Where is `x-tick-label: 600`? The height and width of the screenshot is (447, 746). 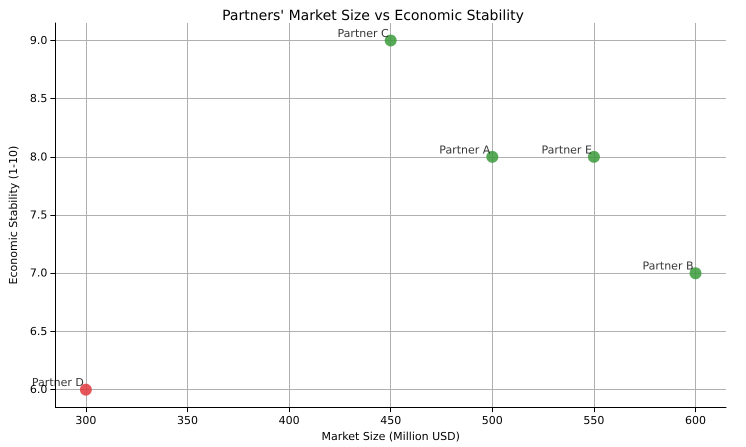
x-tick-label: 600 is located at coordinates (695, 421).